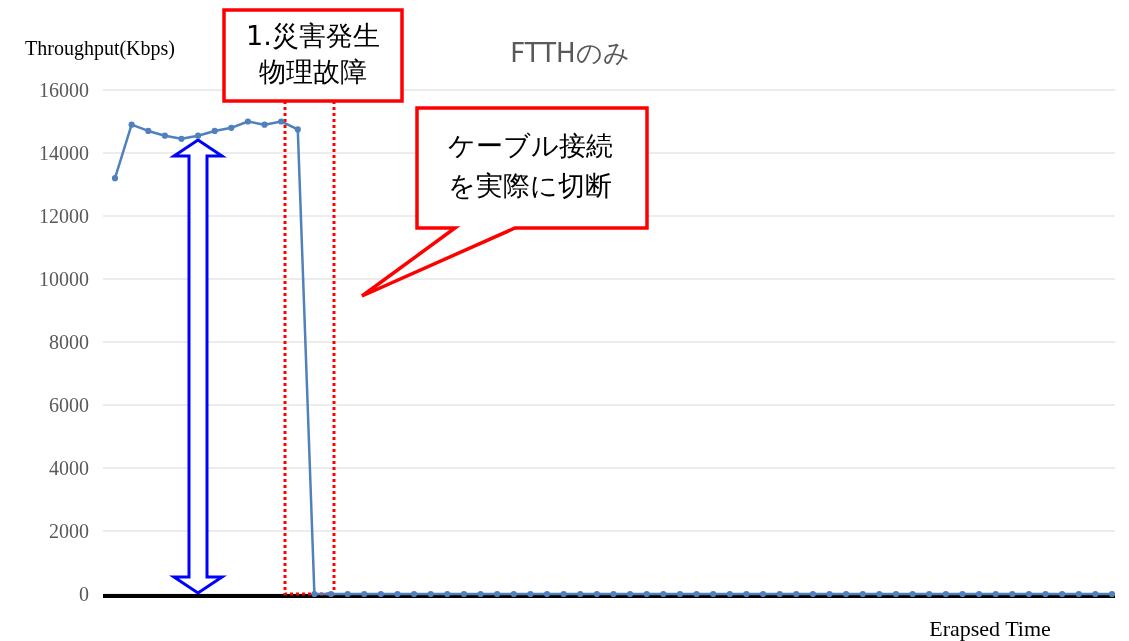 The width and height of the screenshot is (1129, 641). I want to click on y-tick-label: 14000, so click(64, 152).